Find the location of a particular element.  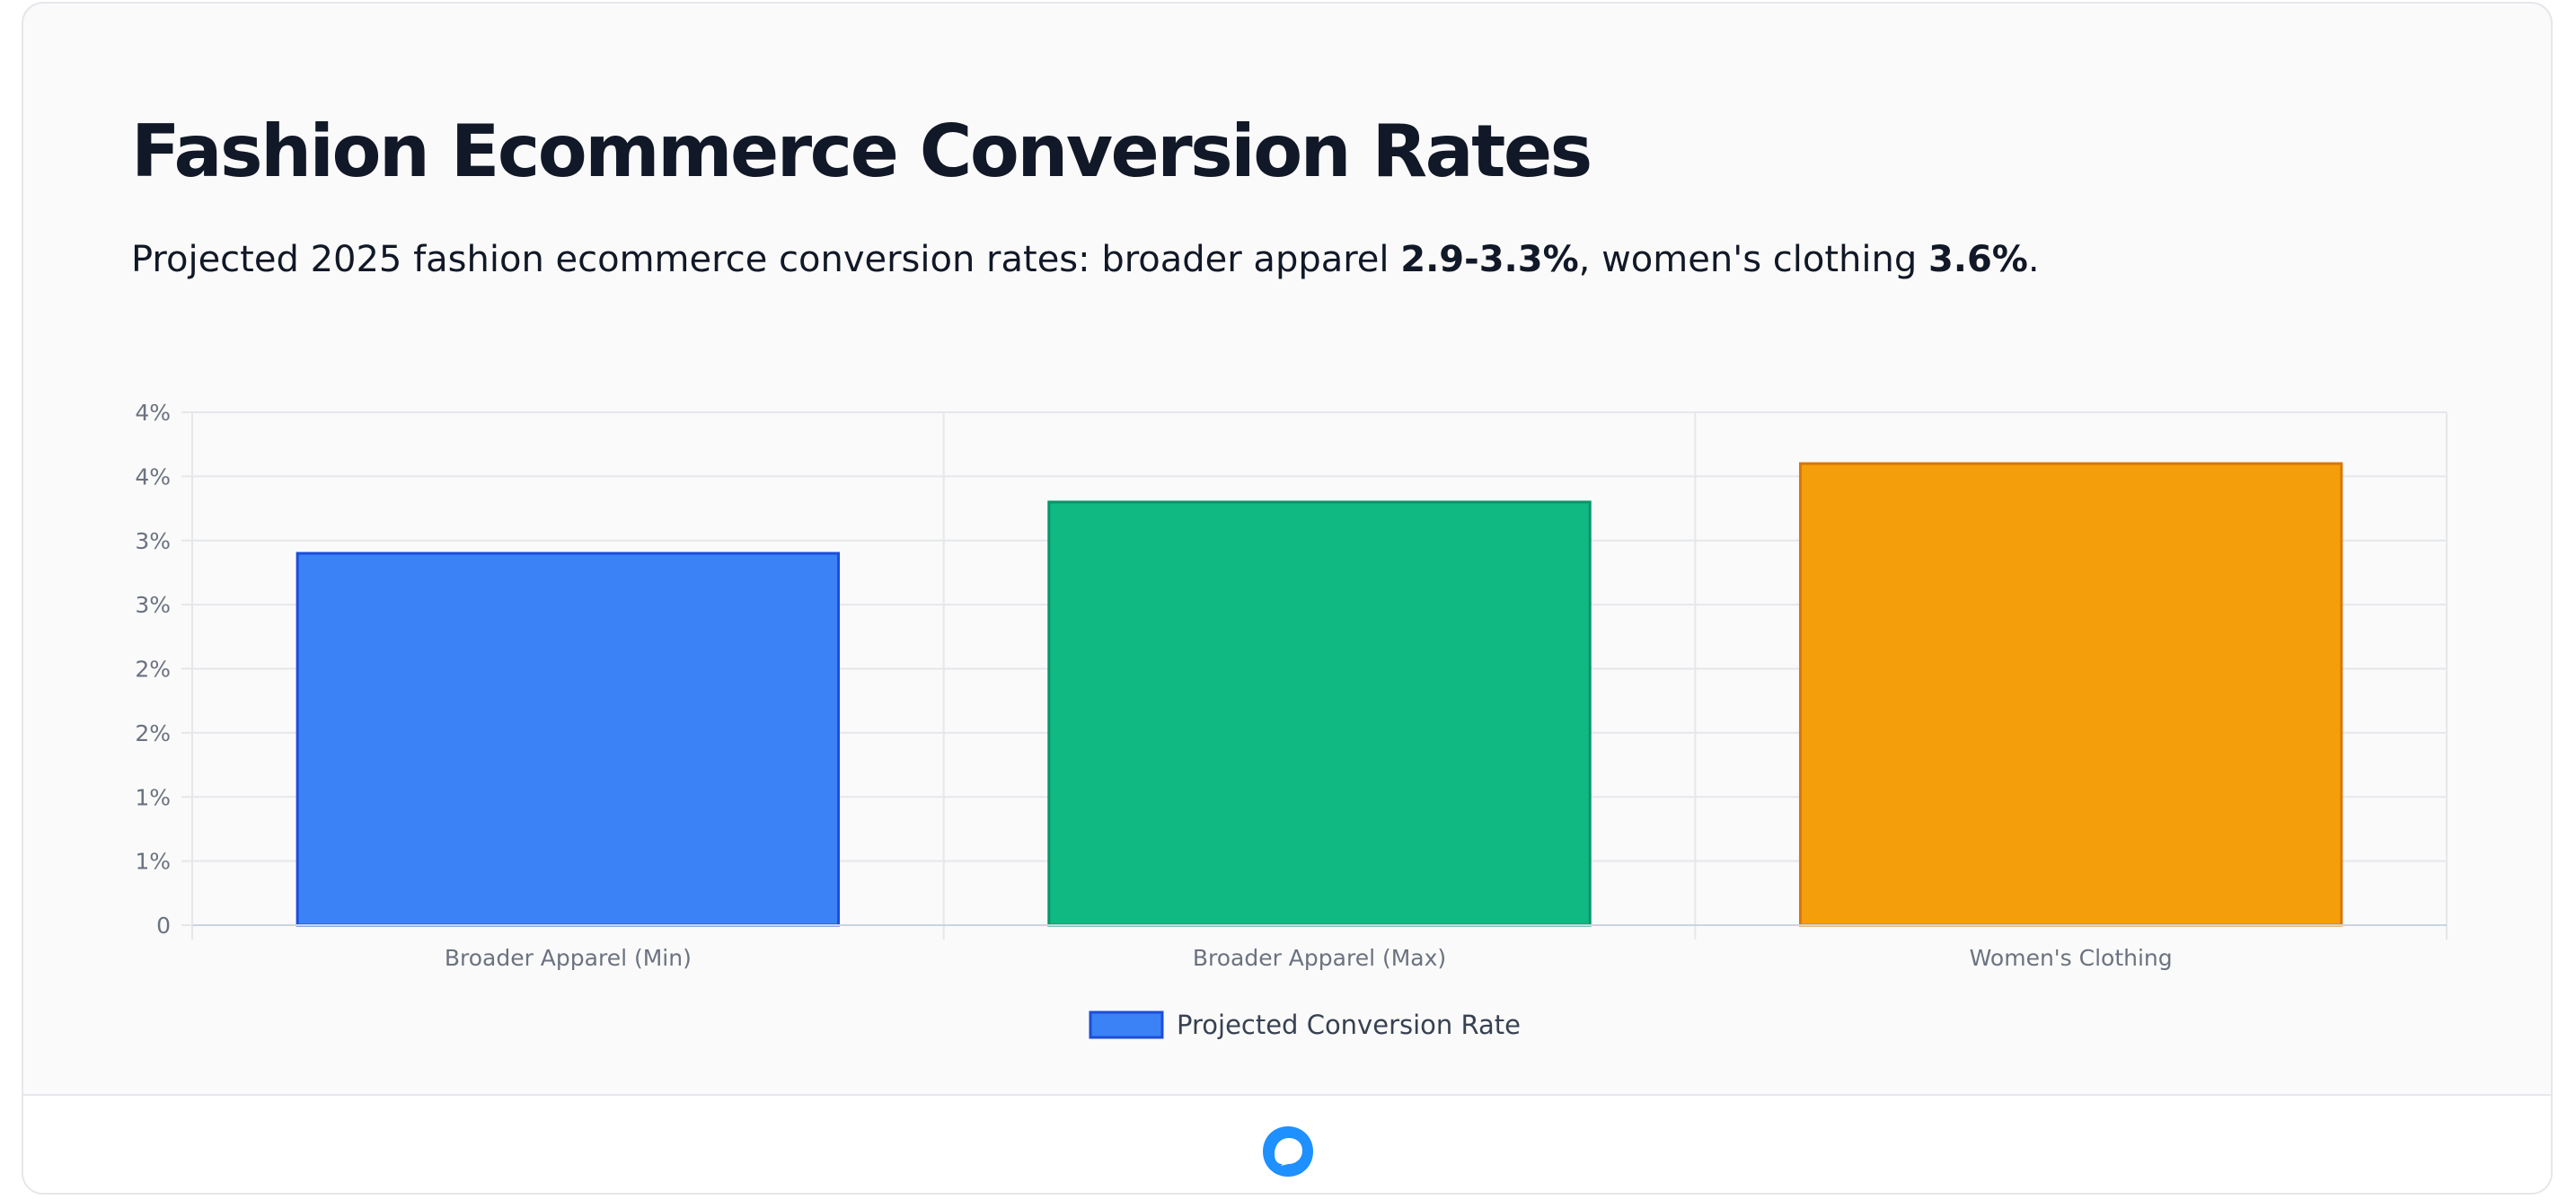

x-tick-label: Broader Apparel (Min) is located at coordinates (568, 958).